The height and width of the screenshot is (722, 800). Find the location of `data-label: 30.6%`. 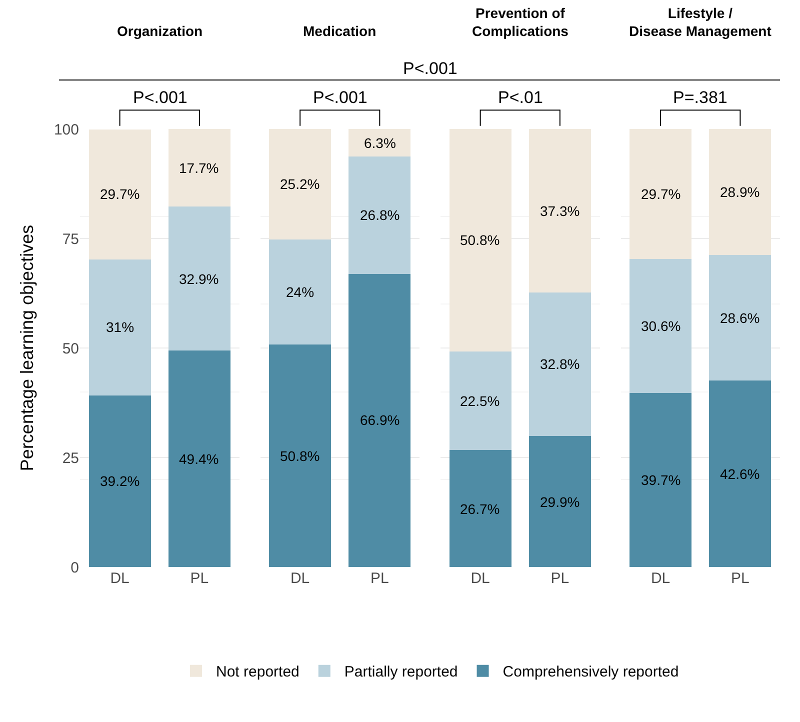

data-label: 30.6% is located at coordinates (661, 326).